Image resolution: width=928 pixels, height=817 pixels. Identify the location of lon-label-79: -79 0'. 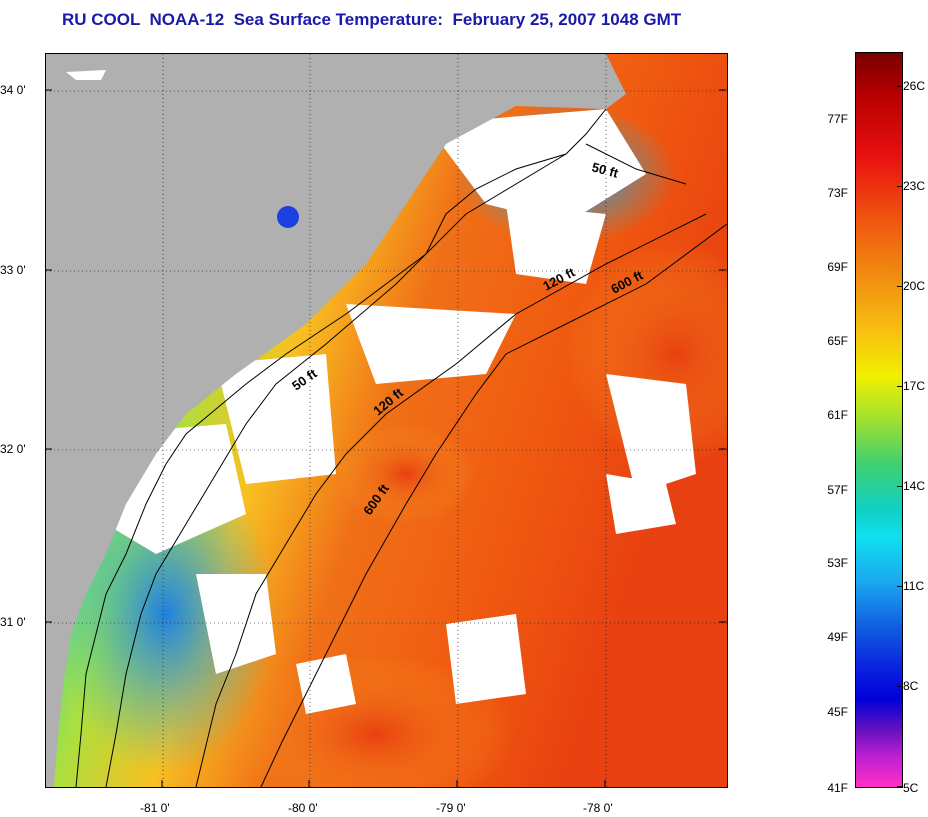
(451, 808).